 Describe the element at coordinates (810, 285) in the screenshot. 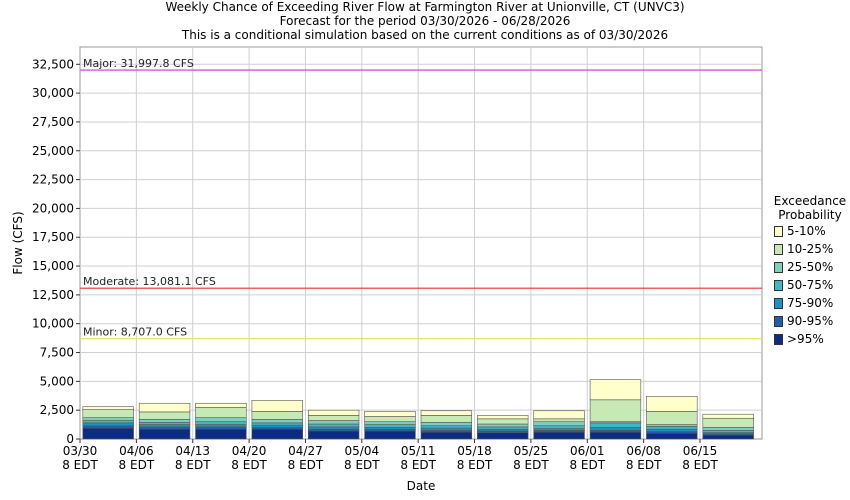

I see `legend-item: 50-75%` at that location.